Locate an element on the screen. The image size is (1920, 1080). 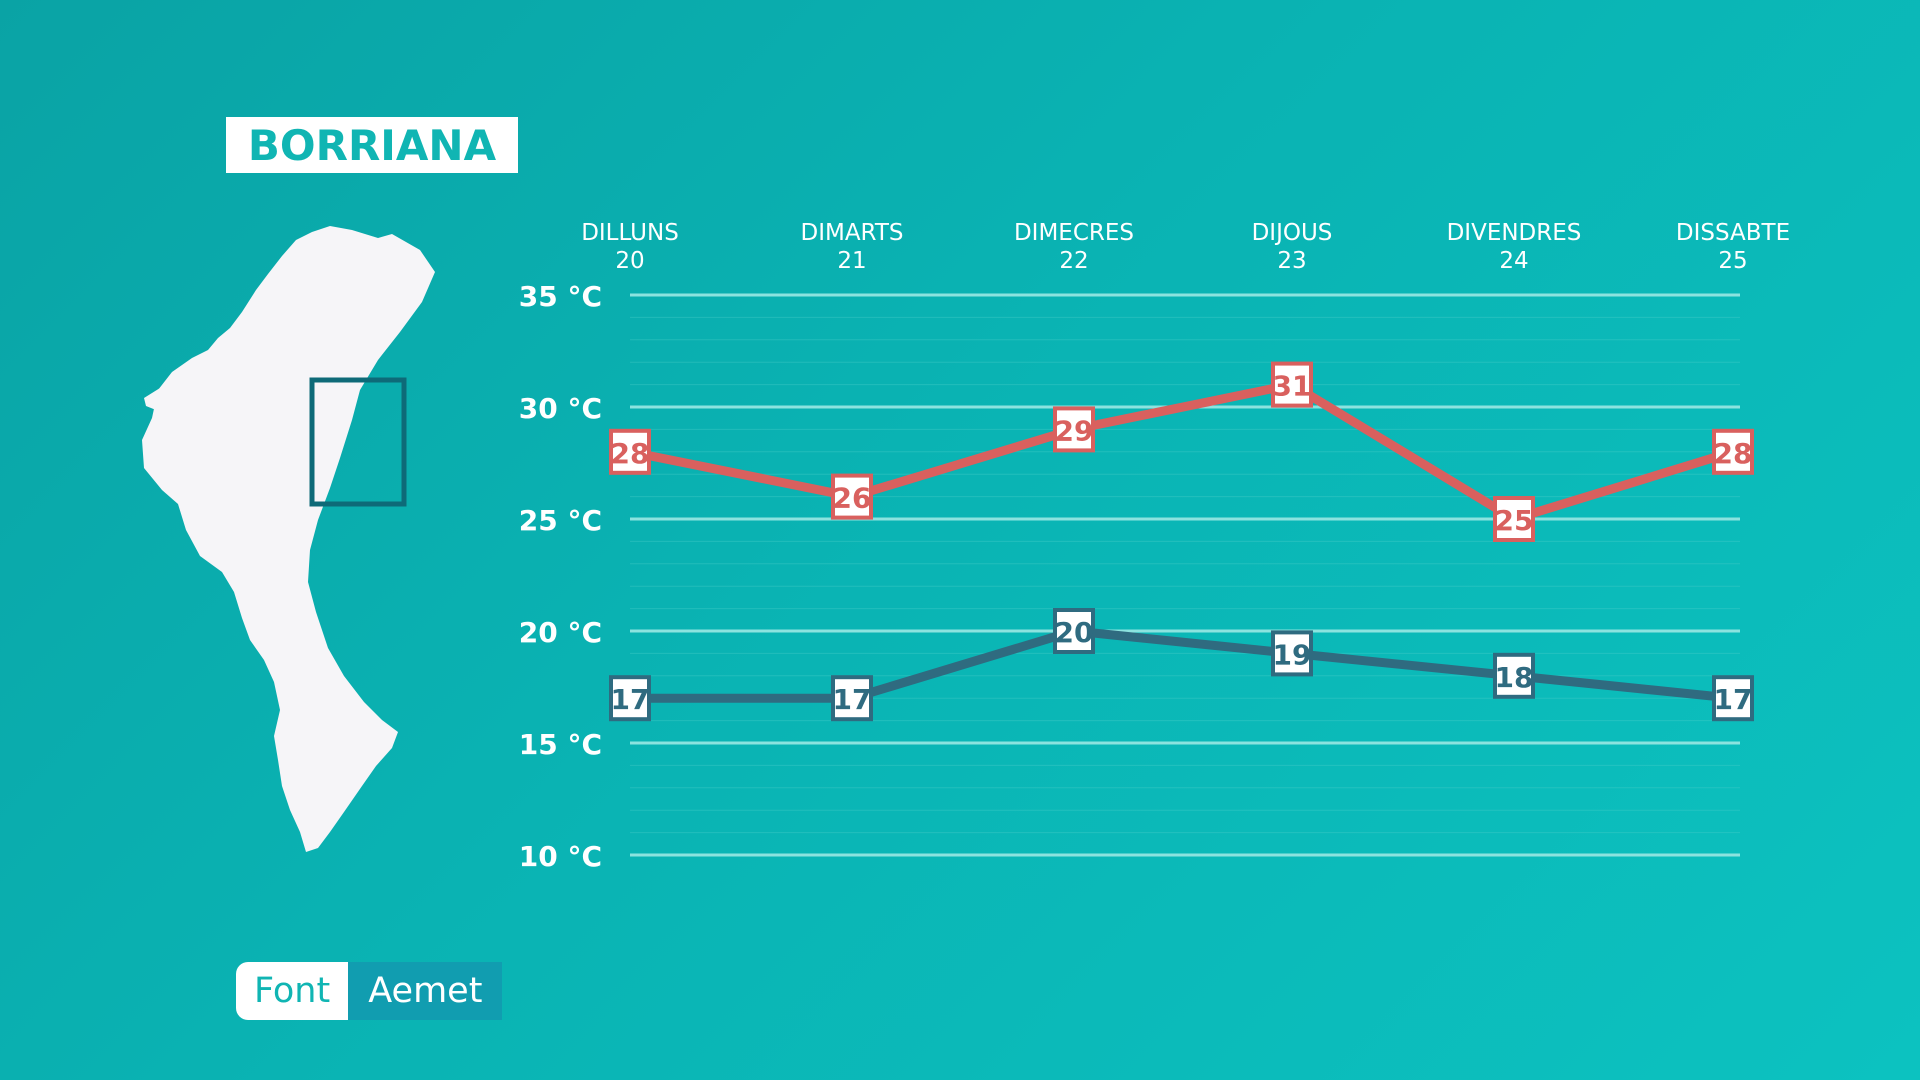
data-label-max: 26 is located at coordinates (852, 498).